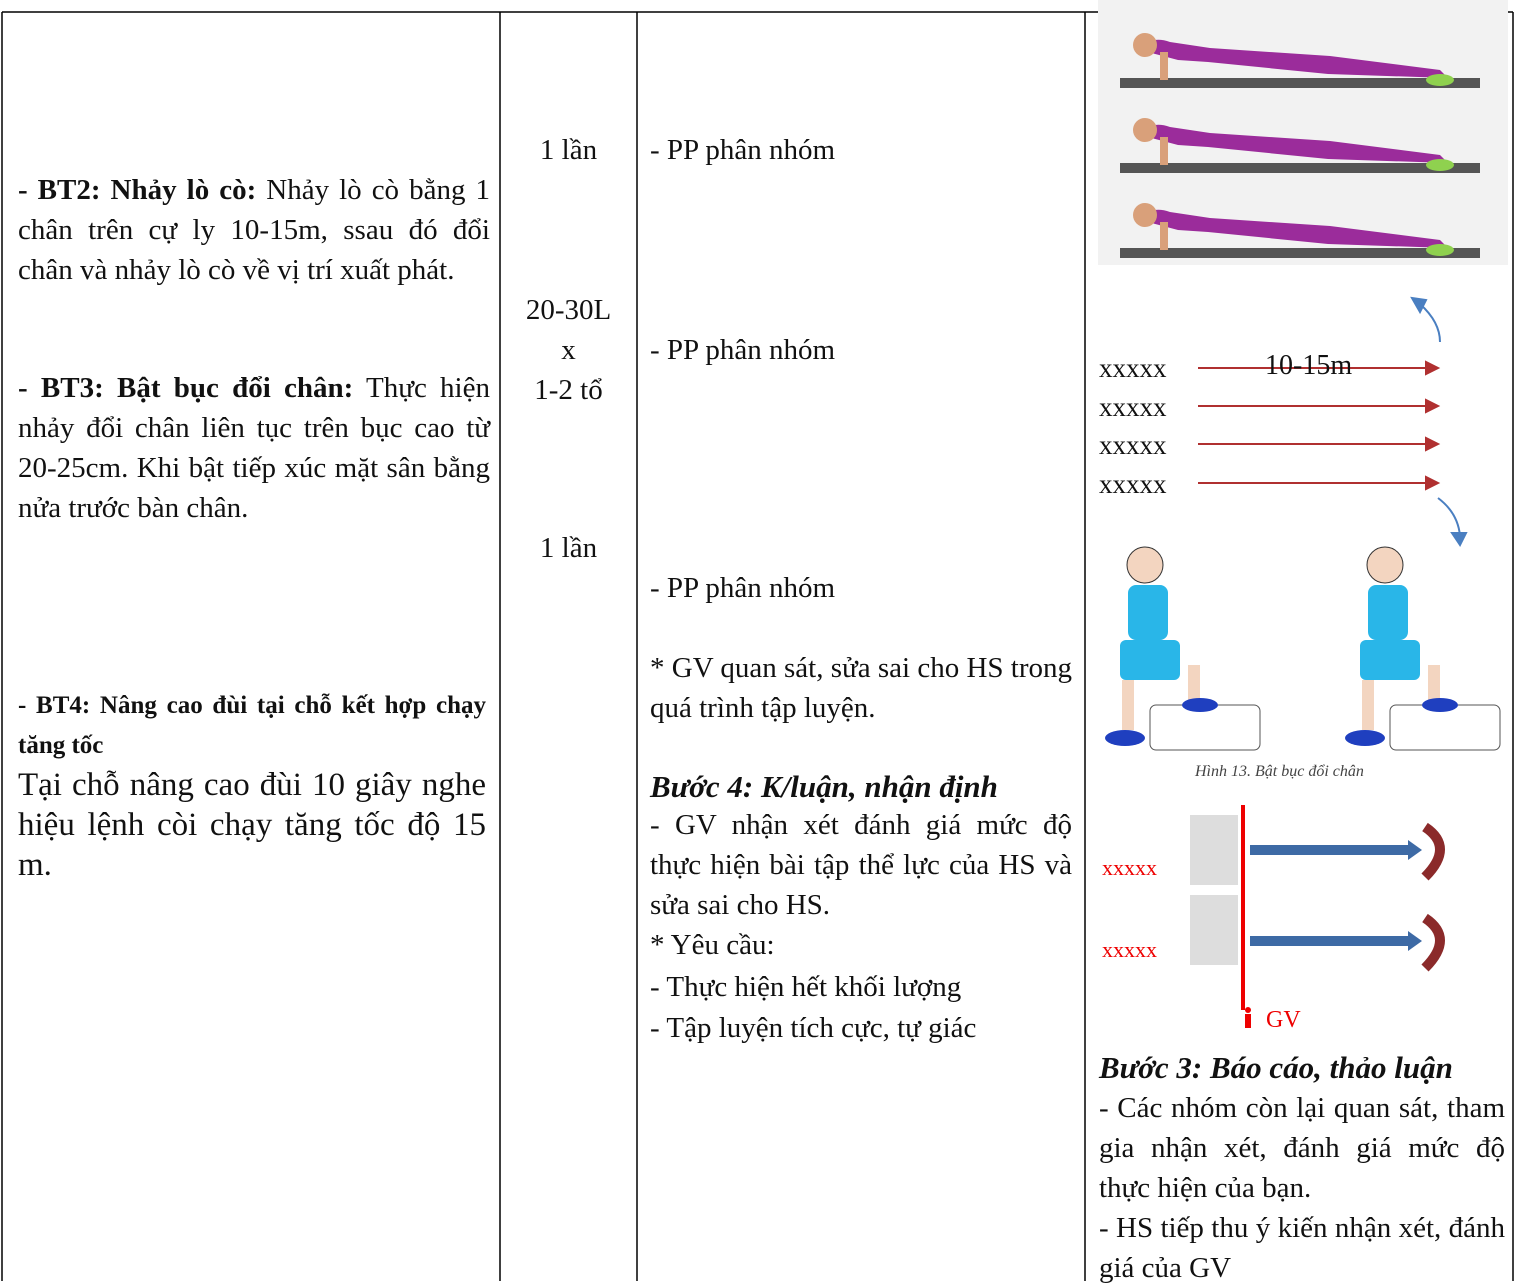  What do you see at coordinates (712, 945) in the screenshot?
I see `step-line: * Yêu cầu:` at bounding box center [712, 945].